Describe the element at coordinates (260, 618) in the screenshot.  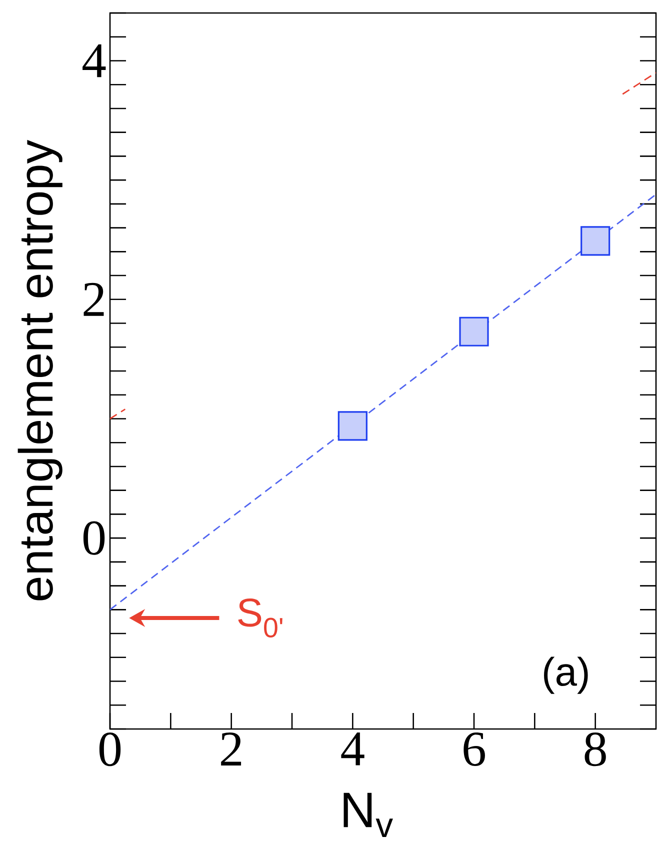
I see `annotation: S$_{0'}$` at that location.